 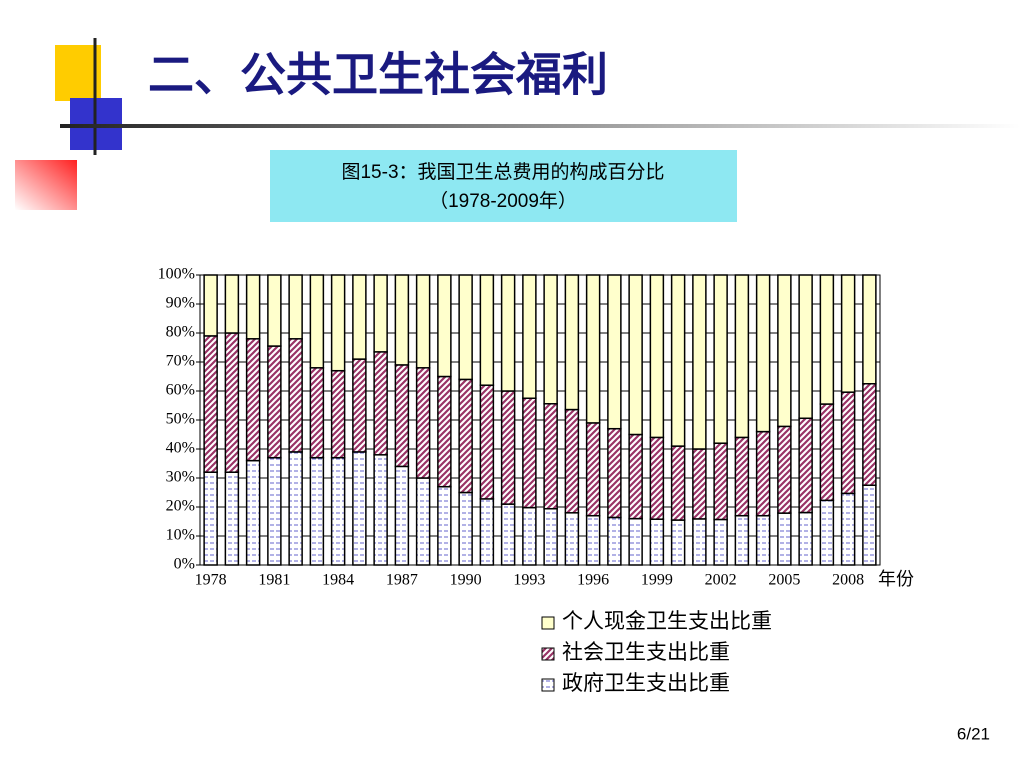 What do you see at coordinates (274, 580) in the screenshot?
I see `x-tick-label: 1981` at bounding box center [274, 580].